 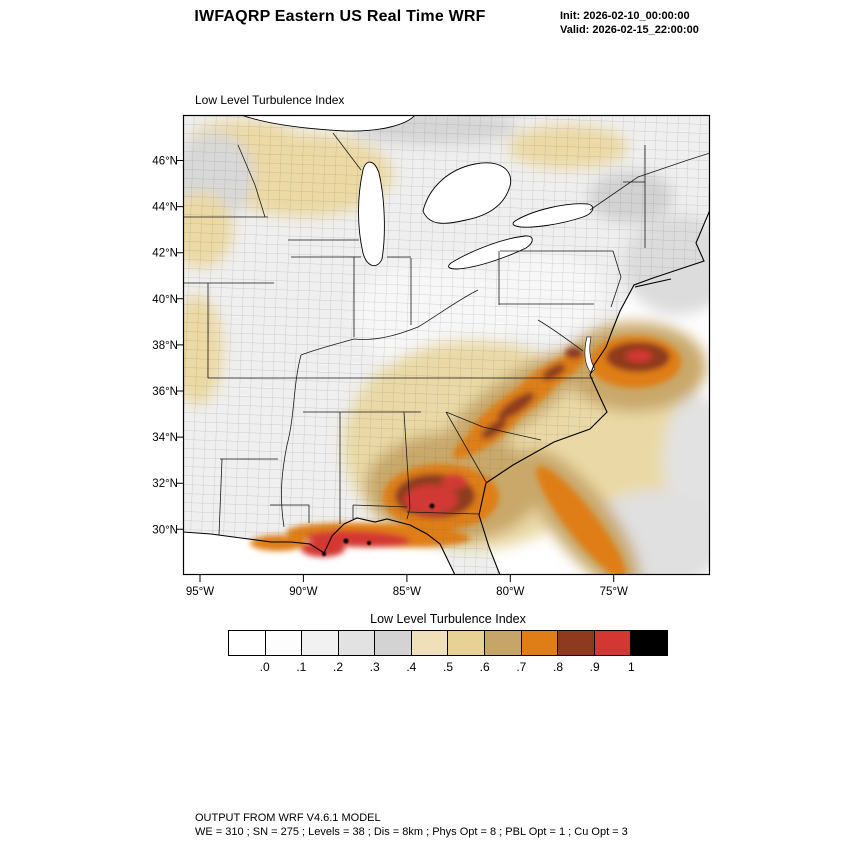 I want to click on valid-time-label: Valid: 2026-02-15_22:00:00, so click(x=629, y=29).